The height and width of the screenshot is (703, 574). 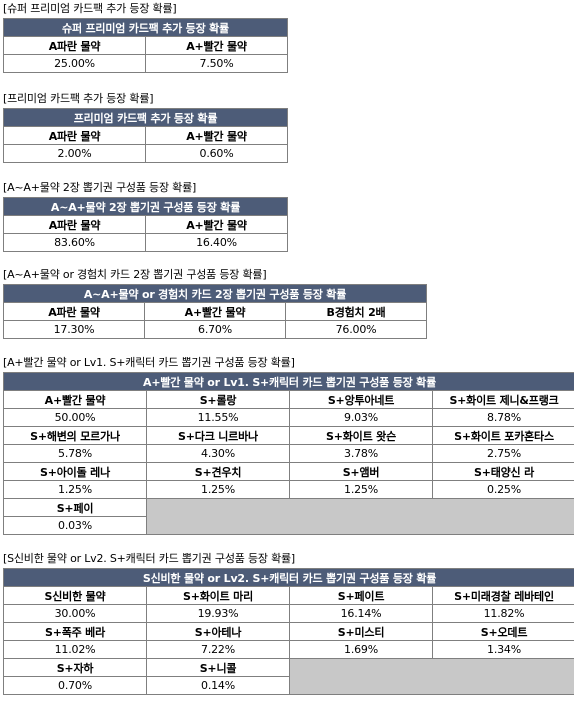 What do you see at coordinates (216, 63) in the screenshot?
I see `probability-cell: 7.50%` at bounding box center [216, 63].